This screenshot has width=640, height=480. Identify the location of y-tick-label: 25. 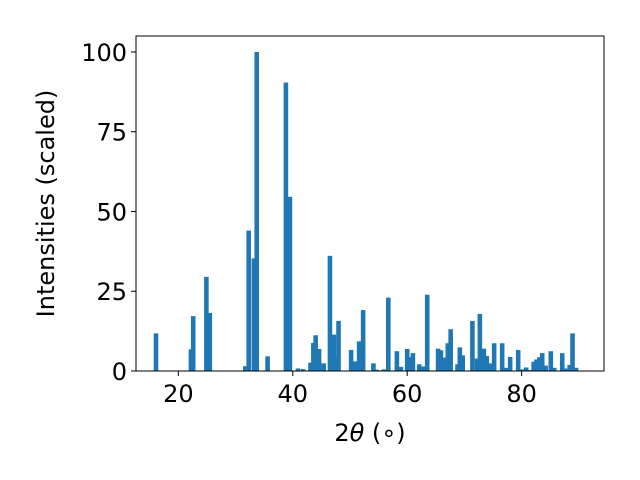
(111, 292).